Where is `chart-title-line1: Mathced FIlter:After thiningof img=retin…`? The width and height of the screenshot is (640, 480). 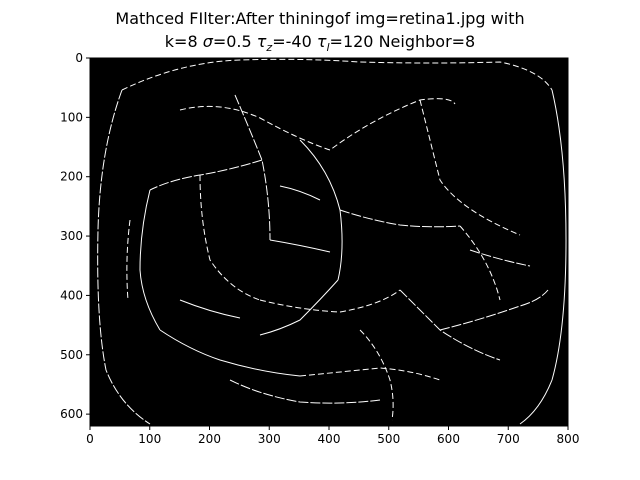 chart-title-line1: Mathced FIlter:After thiningof img=retin… is located at coordinates (320, 18).